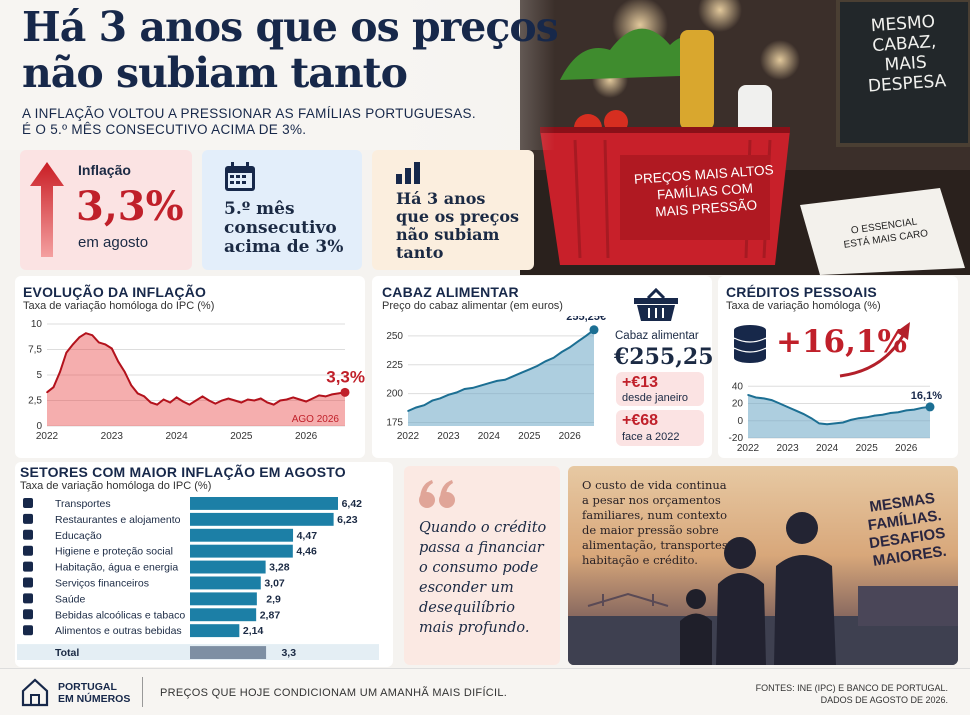 Image resolution: width=970 pixels, height=715 pixels. I want to click on kpi-inflation-value: 3,3%, so click(130, 206).